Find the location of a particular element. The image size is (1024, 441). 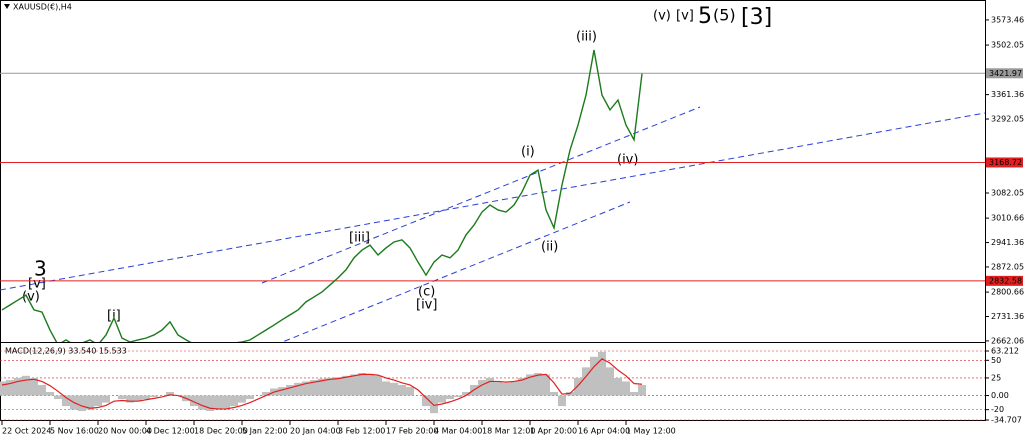

y-tick-label: -20 is located at coordinates (997, 409).